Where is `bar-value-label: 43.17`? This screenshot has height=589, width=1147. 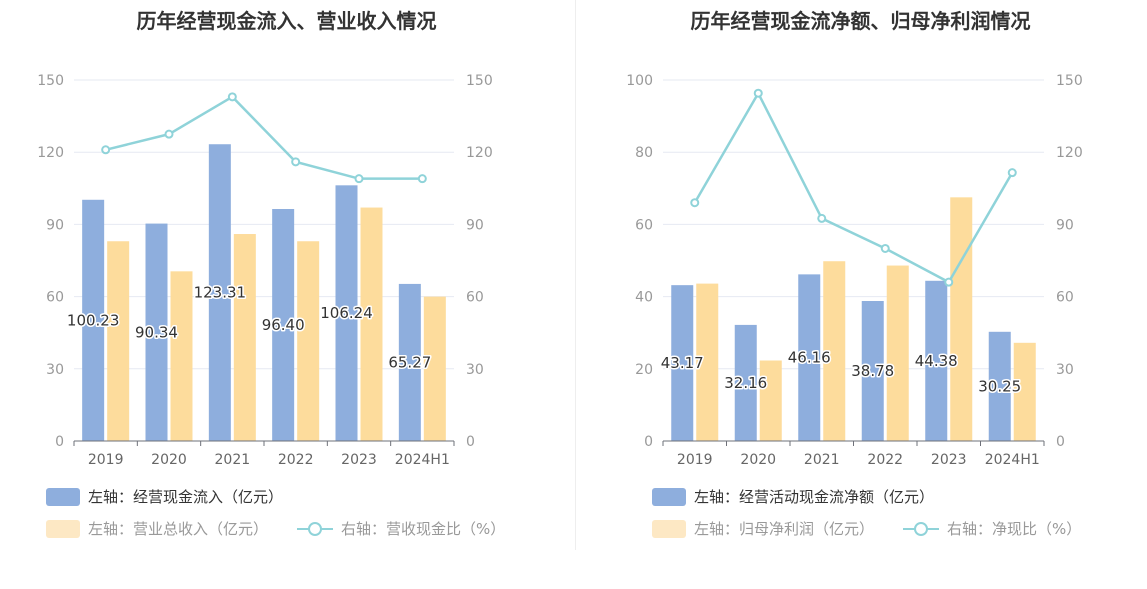
bar-value-label: 43.17 is located at coordinates (682, 363).